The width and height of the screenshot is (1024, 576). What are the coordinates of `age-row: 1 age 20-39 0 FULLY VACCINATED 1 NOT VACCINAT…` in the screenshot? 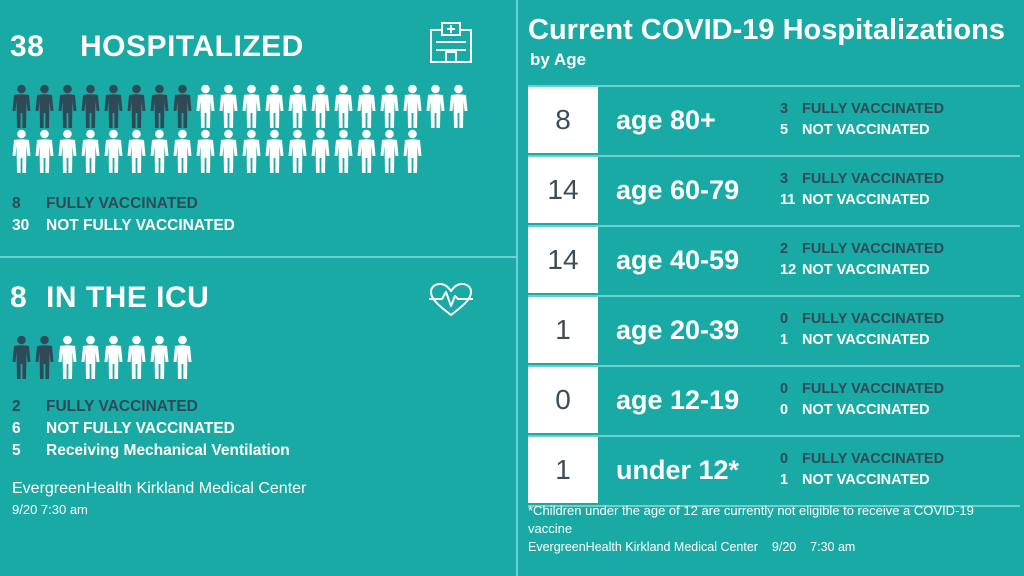 It's located at (774, 330).